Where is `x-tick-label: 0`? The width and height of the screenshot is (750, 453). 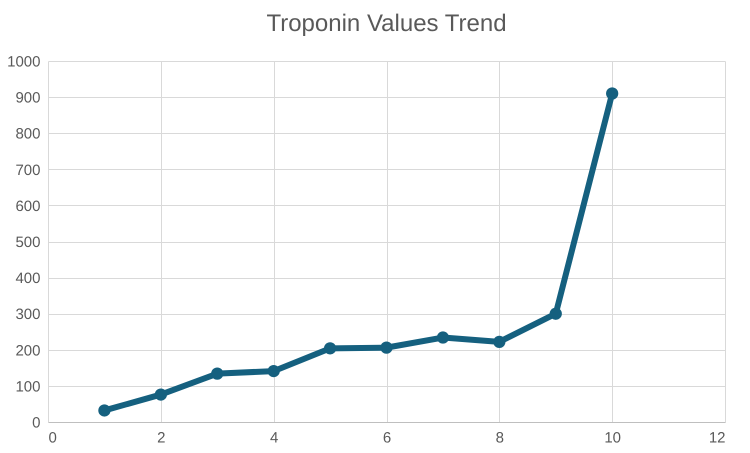 x-tick-label: 0 is located at coordinates (52, 438).